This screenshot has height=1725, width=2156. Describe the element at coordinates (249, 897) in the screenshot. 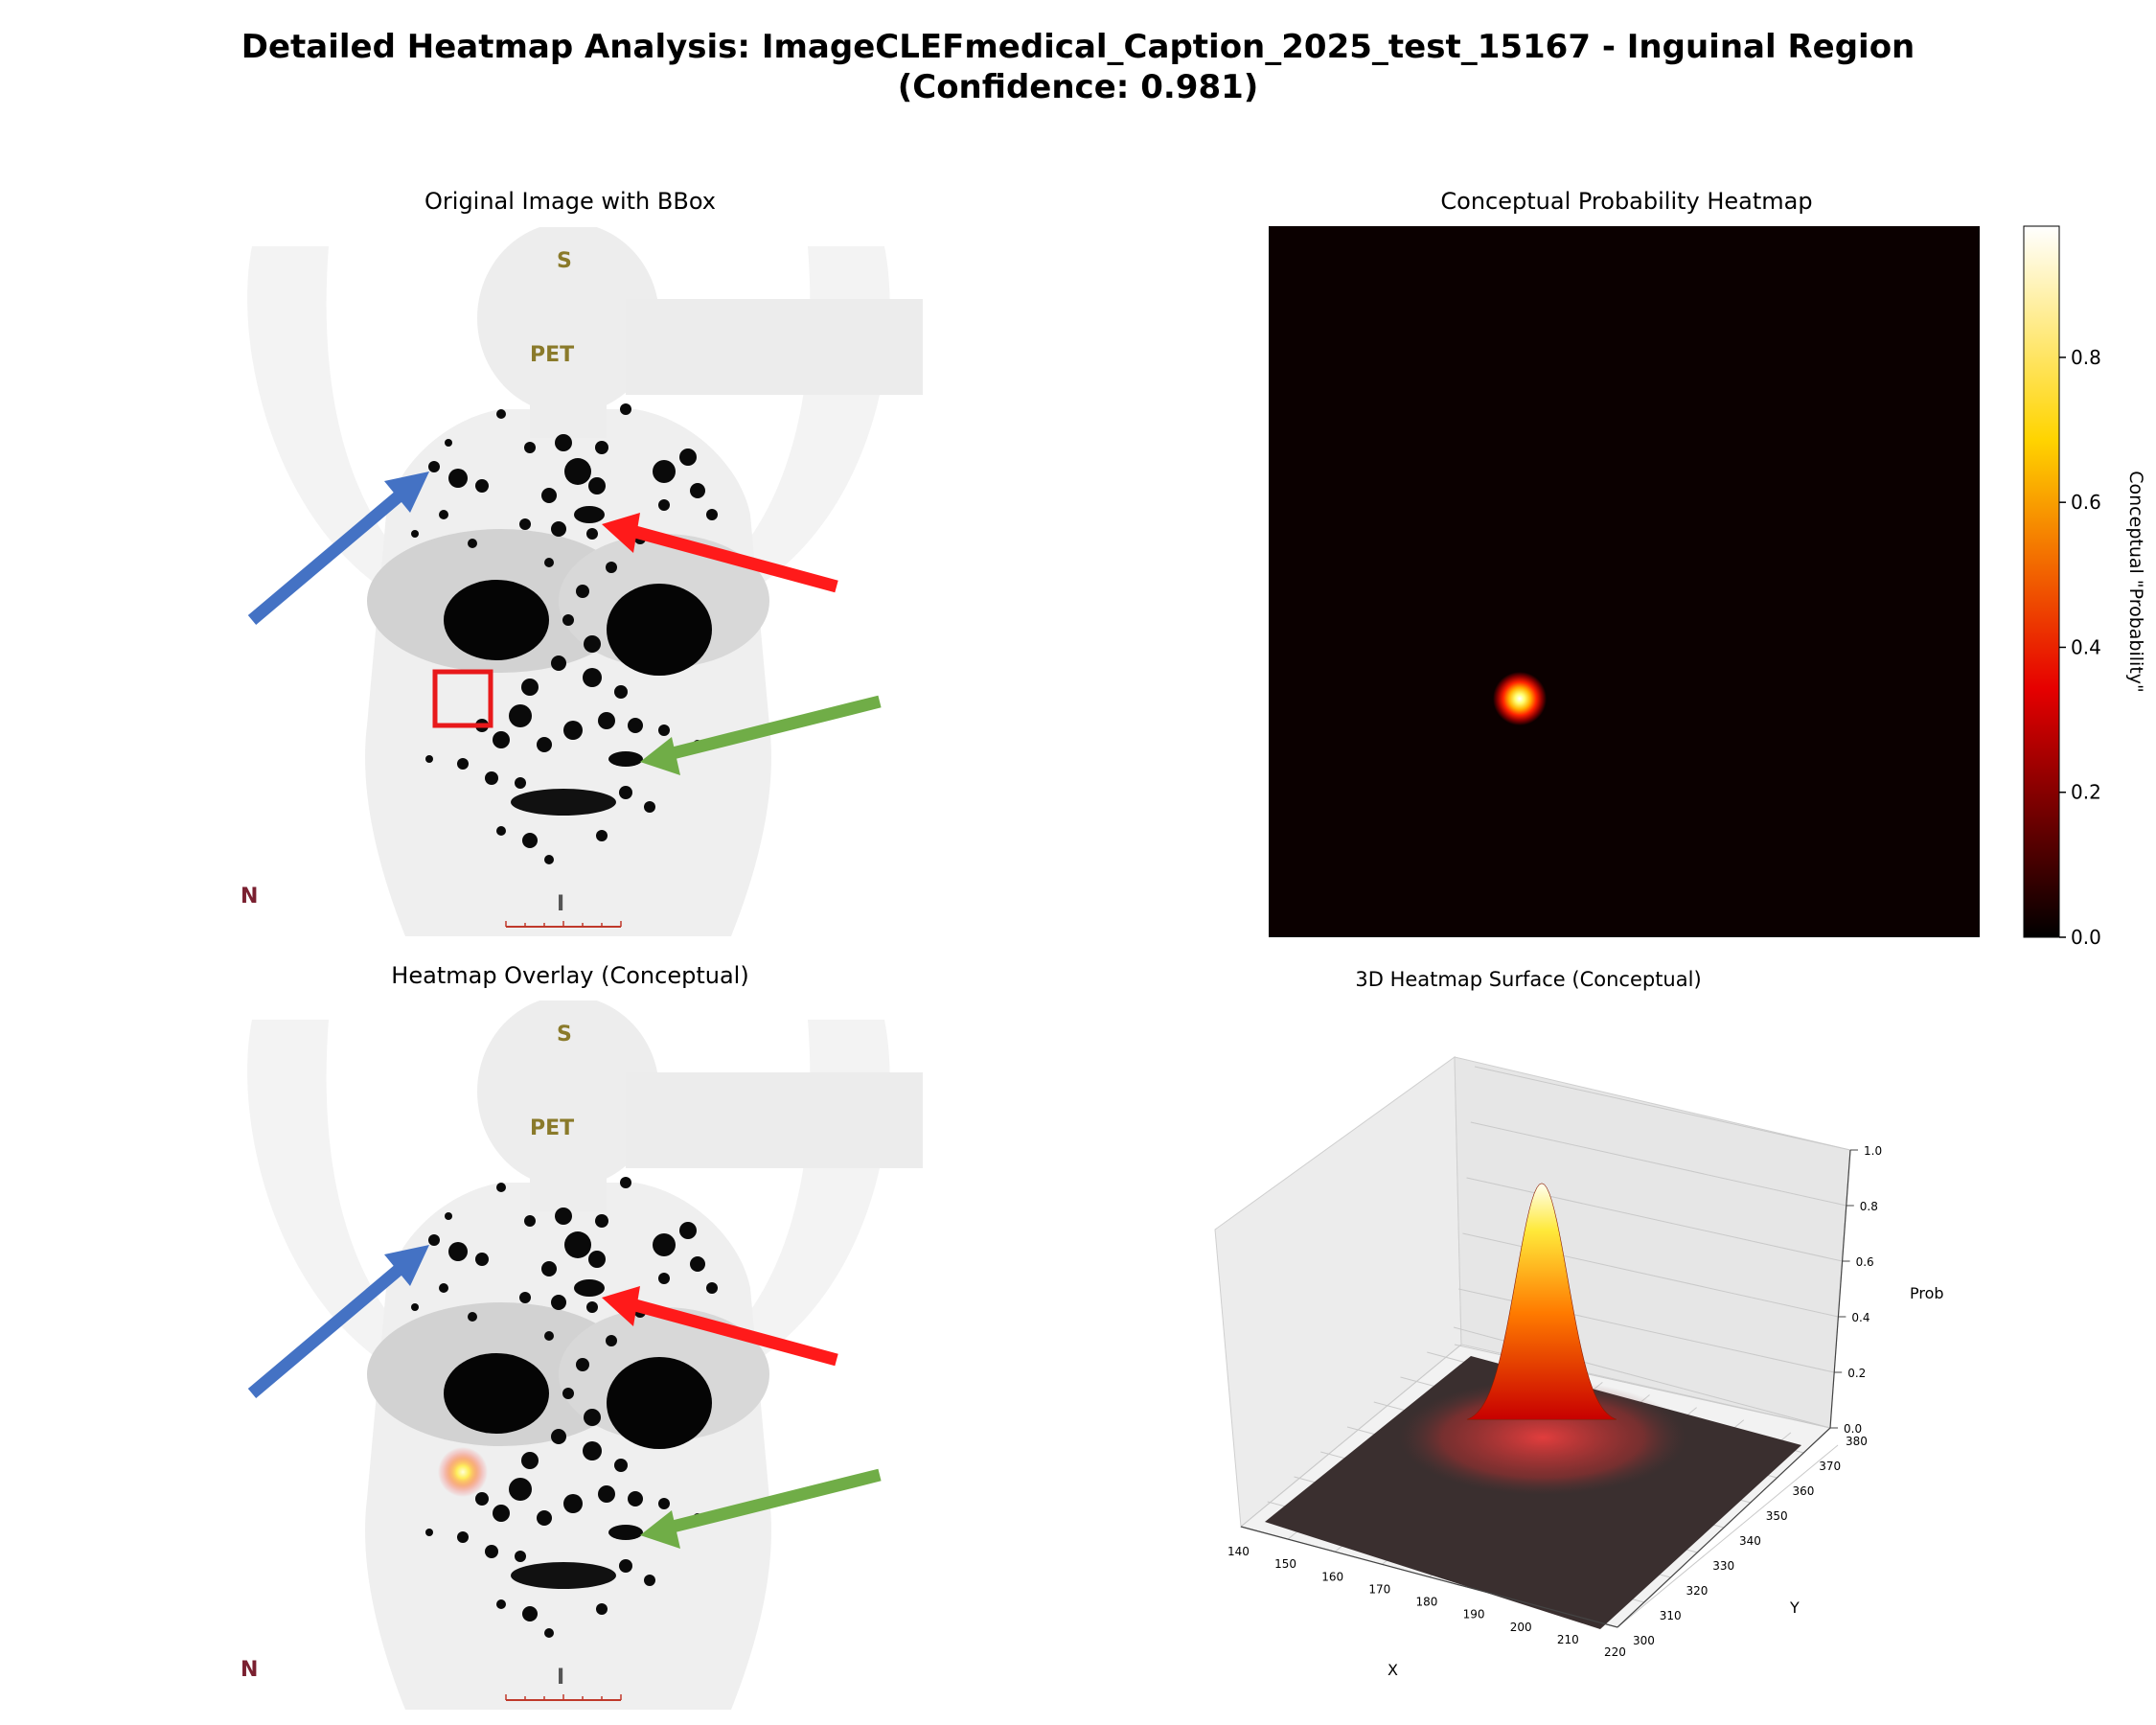

I see `marker-left: N` at that location.